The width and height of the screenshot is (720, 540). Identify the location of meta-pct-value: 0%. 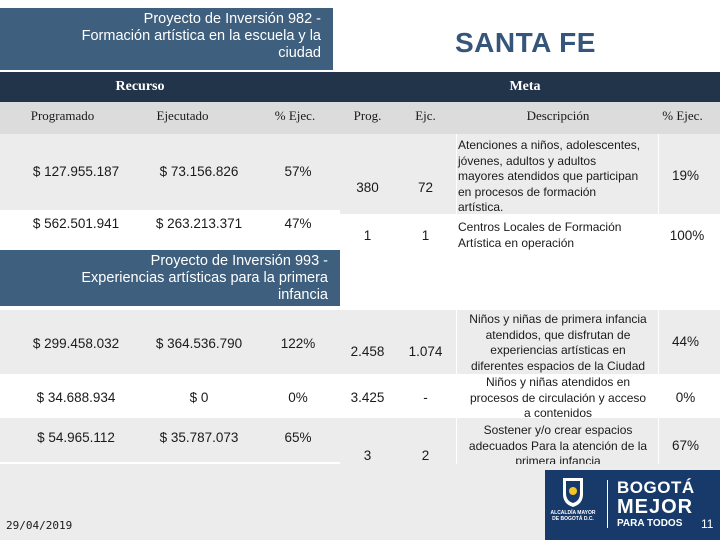
(685, 397).